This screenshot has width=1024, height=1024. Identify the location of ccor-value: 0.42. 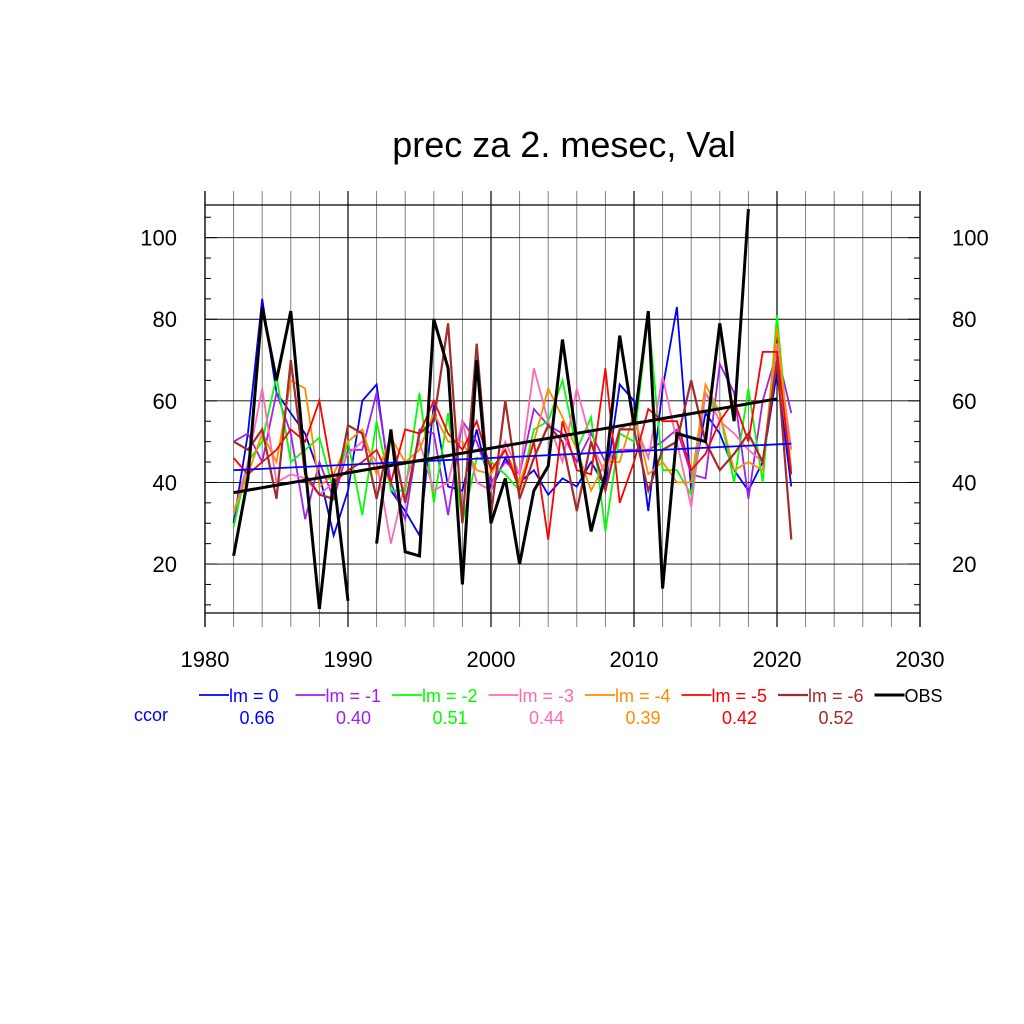
(739, 718).